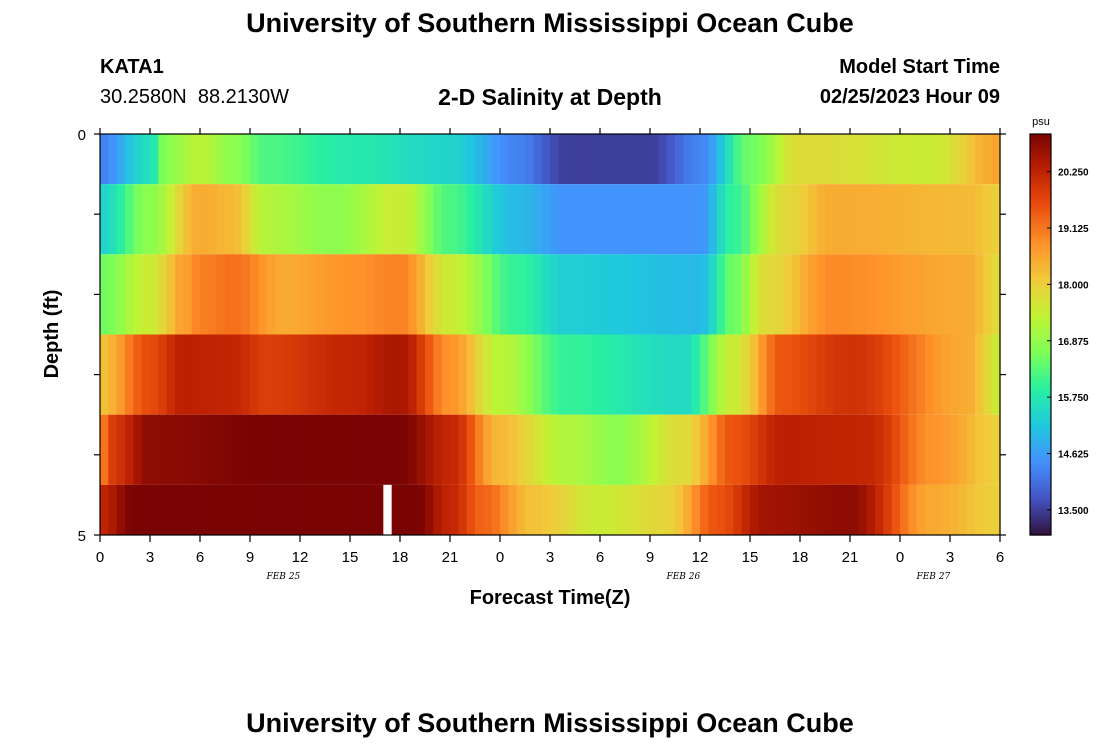 The image size is (1100, 750). I want to click on colorbar-tick-label: 13.500, so click(1073, 511).